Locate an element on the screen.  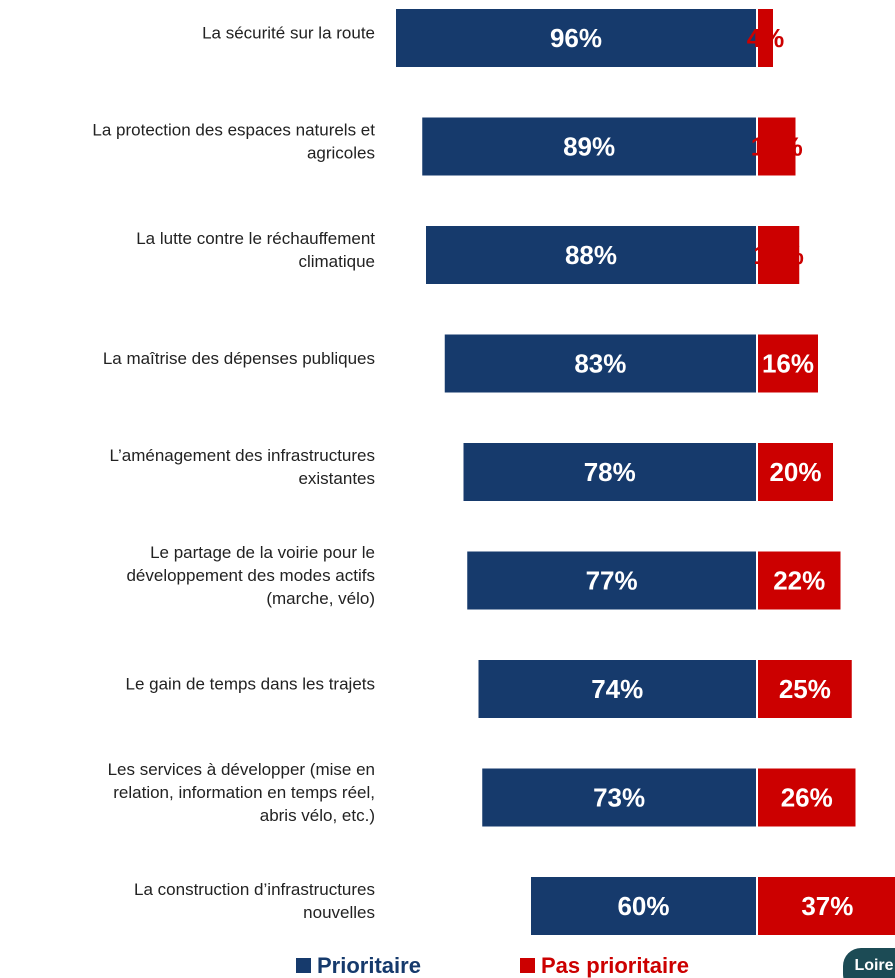
category-label: (marche, vélo) is located at coordinates (320, 598).